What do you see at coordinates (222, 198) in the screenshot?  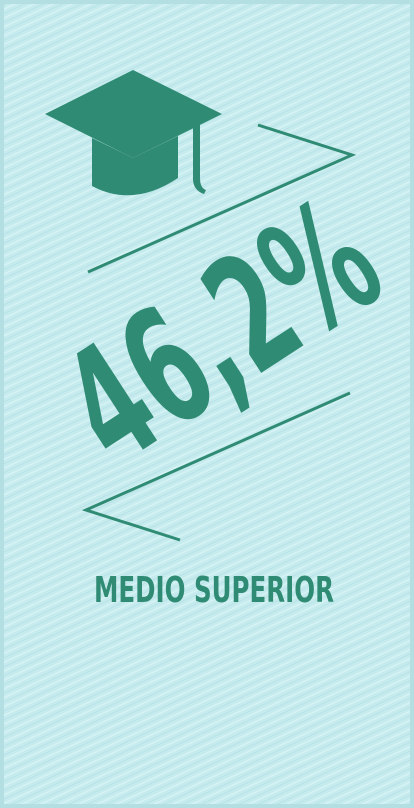 I see `zigzag-top` at bounding box center [222, 198].